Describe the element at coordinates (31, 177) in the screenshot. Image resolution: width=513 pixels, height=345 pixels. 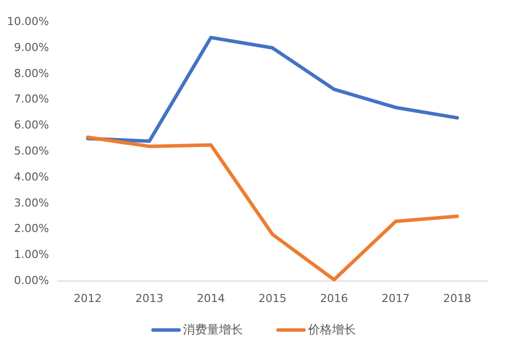
I see `y-tick-label: 4.00%` at that location.